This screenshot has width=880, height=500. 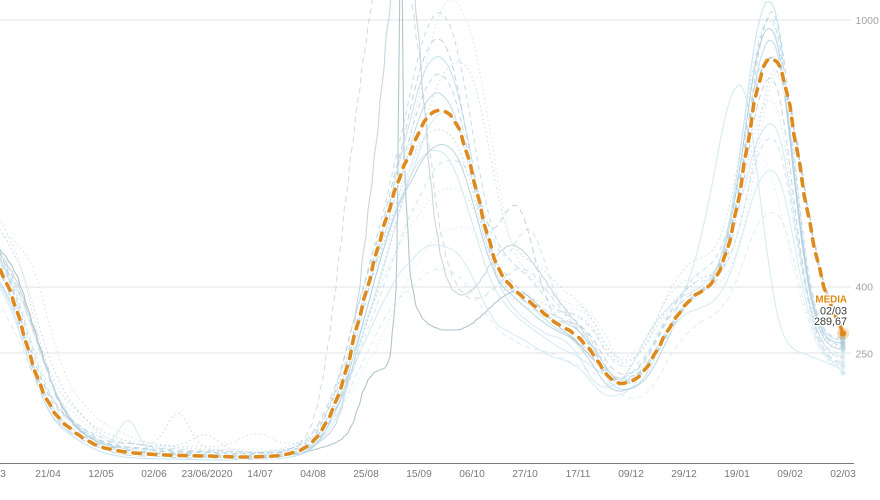 What do you see at coordinates (472, 474) in the screenshot?
I see `svg-text: 06/10` at bounding box center [472, 474].